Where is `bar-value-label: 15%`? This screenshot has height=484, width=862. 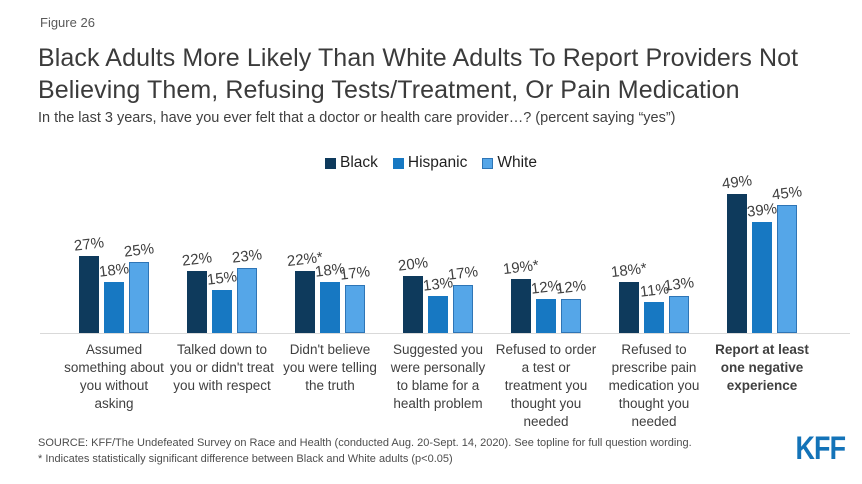 bar-value-label: 15% is located at coordinates (222, 278).